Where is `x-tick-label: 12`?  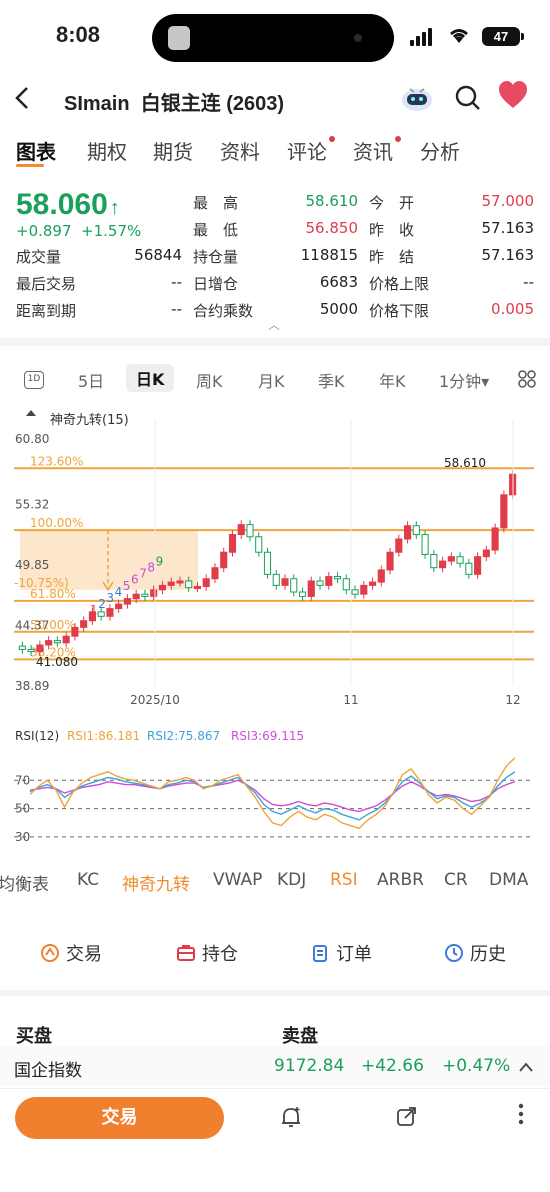 x-tick-label: 12 is located at coordinates (512, 700).